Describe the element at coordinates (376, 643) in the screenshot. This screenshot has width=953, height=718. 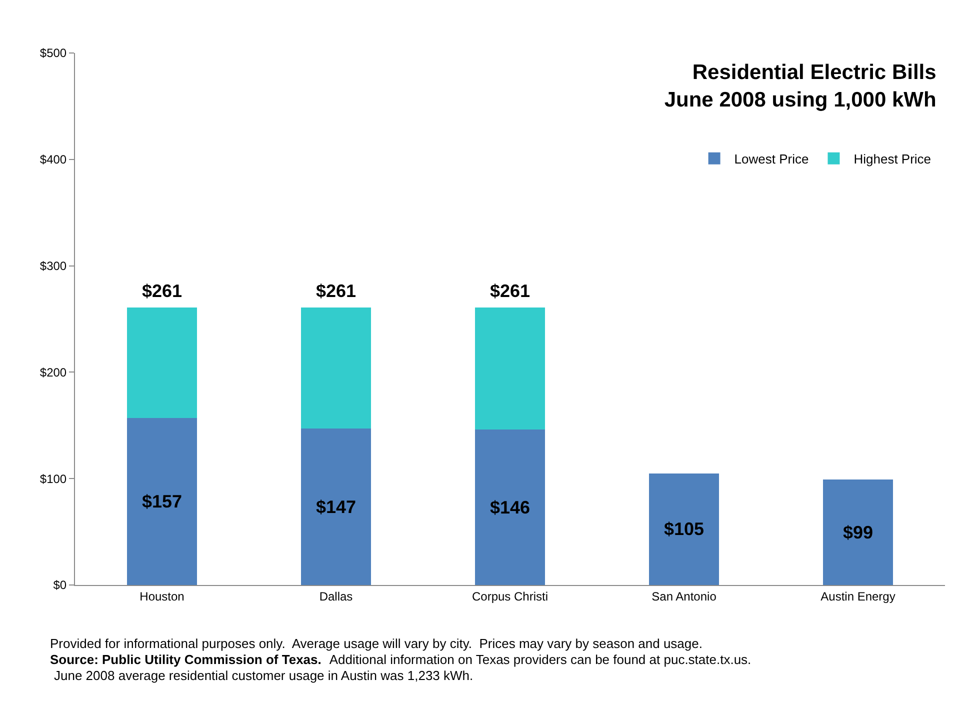
I see `text: Provided for informational purposes only. Average usage will vary by city. Prices may vary by season and usage.` at that location.